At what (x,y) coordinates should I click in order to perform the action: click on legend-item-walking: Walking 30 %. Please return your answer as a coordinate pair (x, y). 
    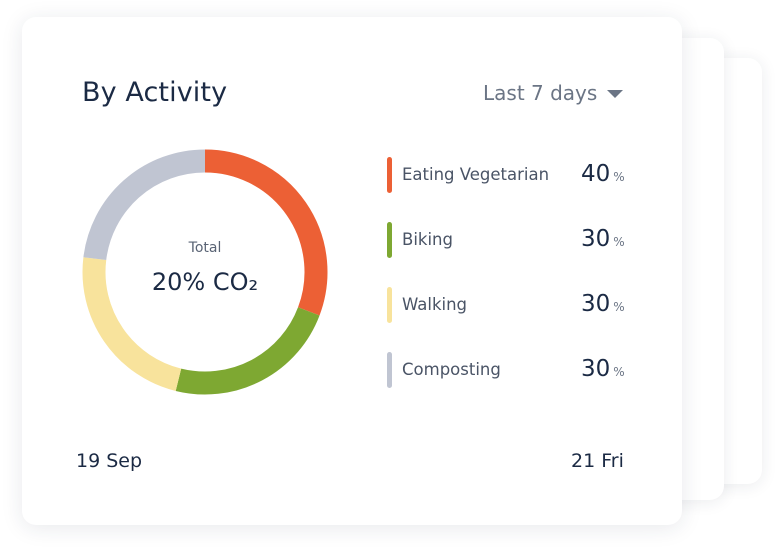
    Looking at the image, I should click on (512, 305).